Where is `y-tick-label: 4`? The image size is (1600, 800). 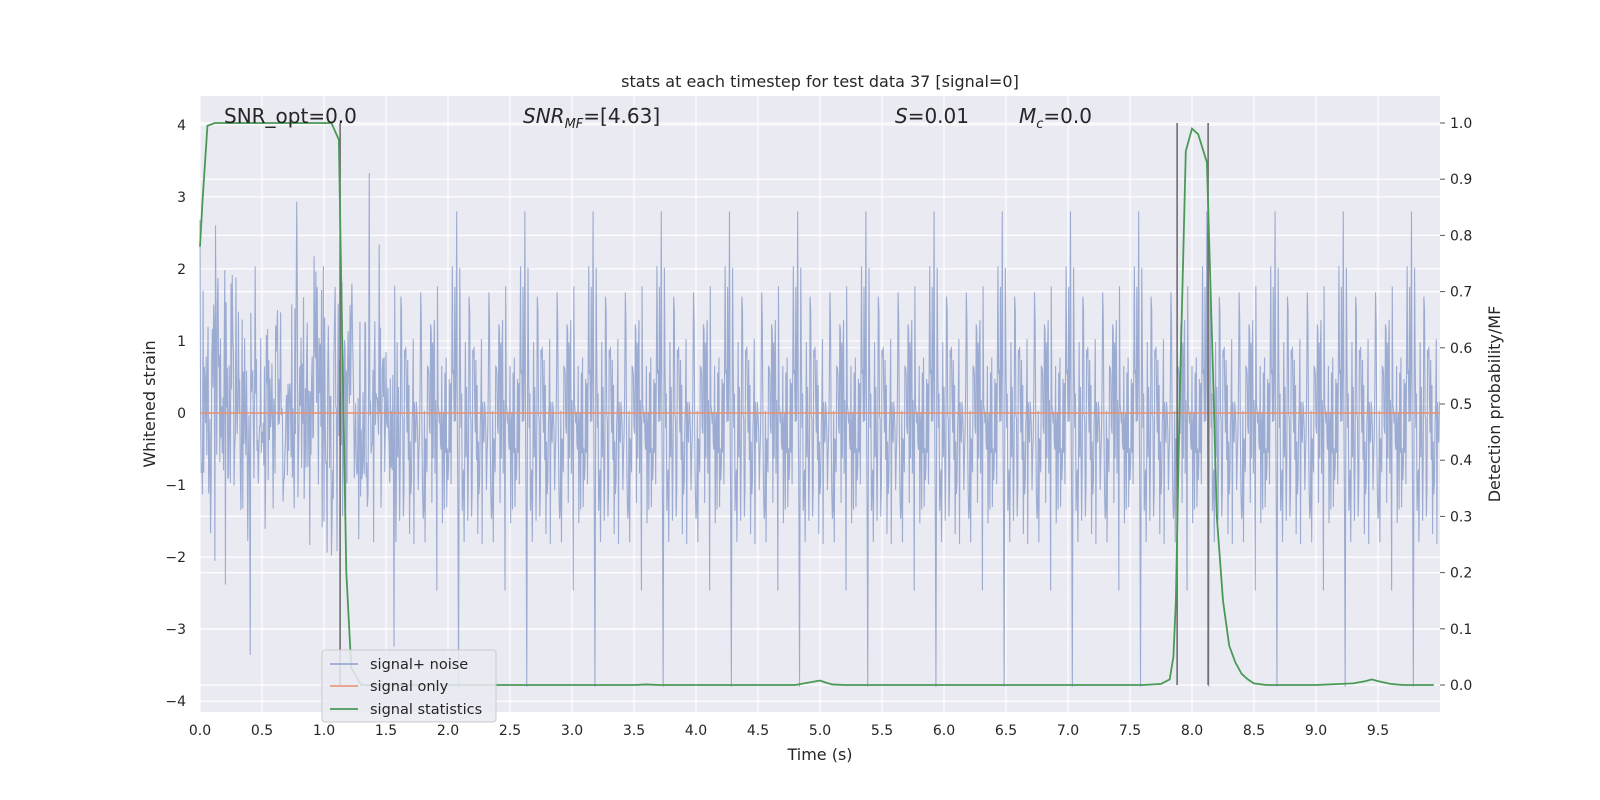 y-tick-label: 4 is located at coordinates (181, 126).